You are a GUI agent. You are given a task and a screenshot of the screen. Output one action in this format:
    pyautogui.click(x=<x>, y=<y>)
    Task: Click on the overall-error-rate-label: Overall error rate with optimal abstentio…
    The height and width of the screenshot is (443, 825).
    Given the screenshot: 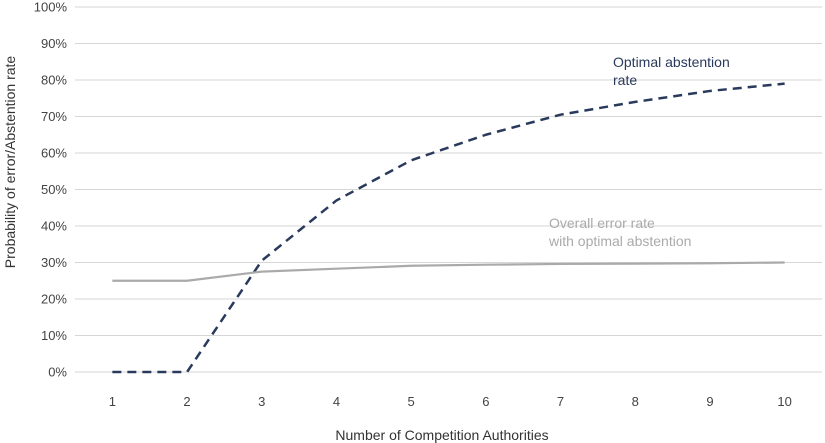 What is the action you would take?
    pyautogui.click(x=619, y=232)
    